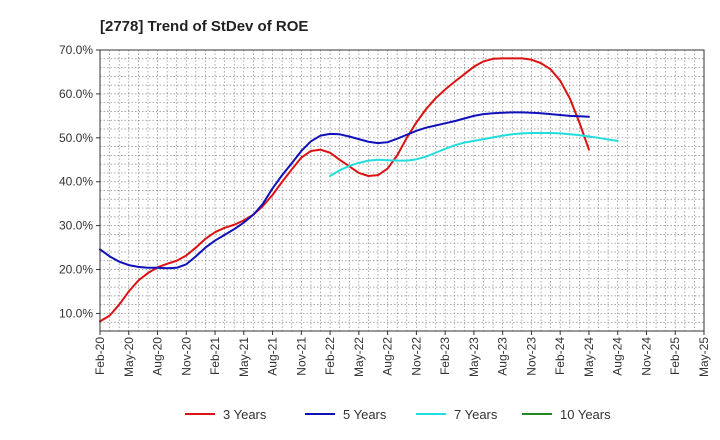 The height and width of the screenshot is (440, 720). What do you see at coordinates (388, 356) in the screenshot?
I see `x-tick-label: Aug-22` at bounding box center [388, 356].